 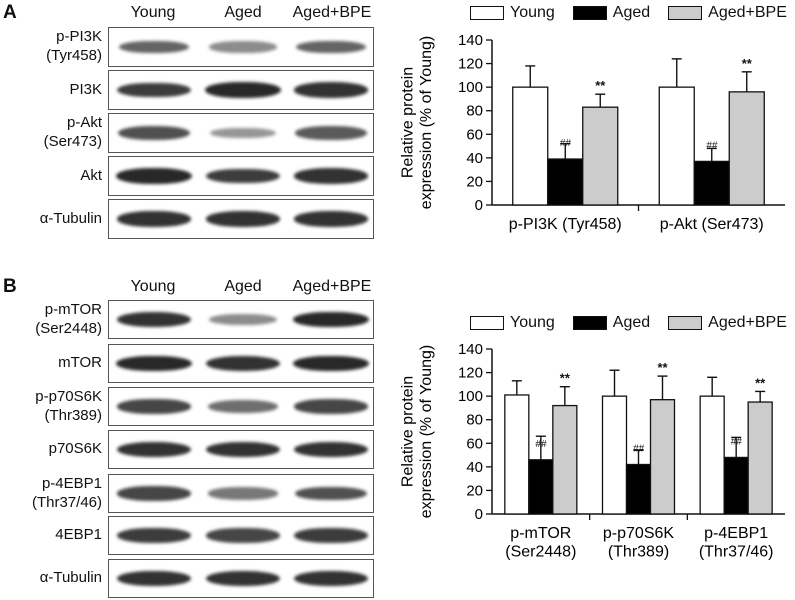 I want to click on y-tick-label: 0, so click(x=479, y=514).